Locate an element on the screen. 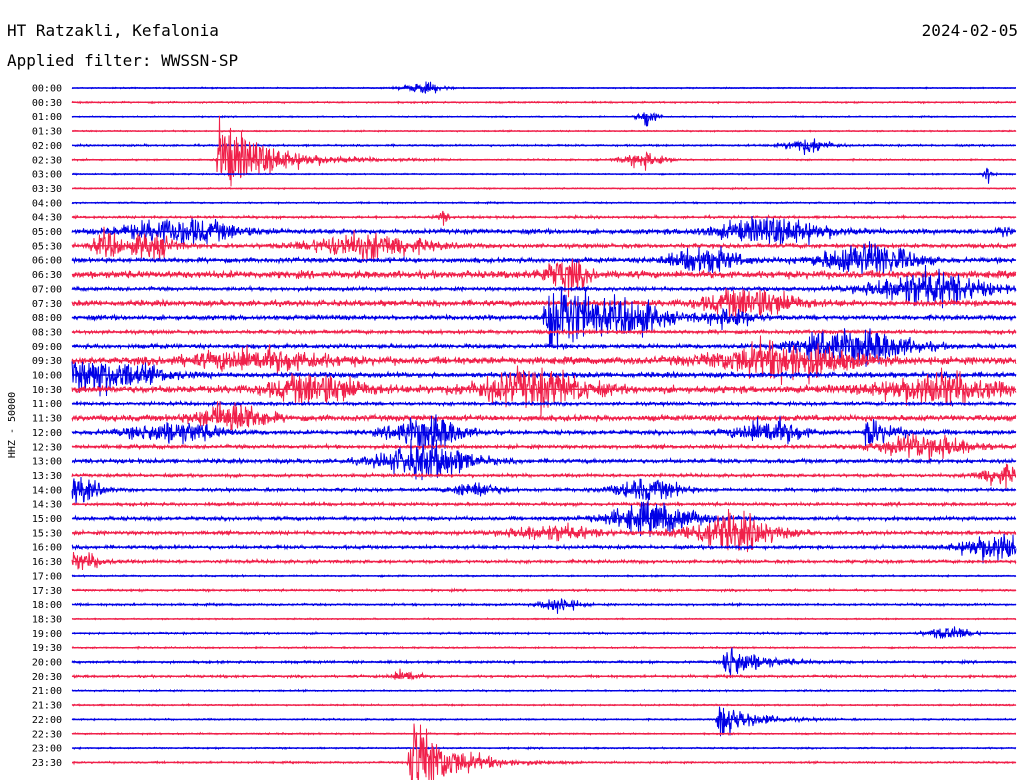  time-tick-label: 06:00 is located at coordinates (47, 261).